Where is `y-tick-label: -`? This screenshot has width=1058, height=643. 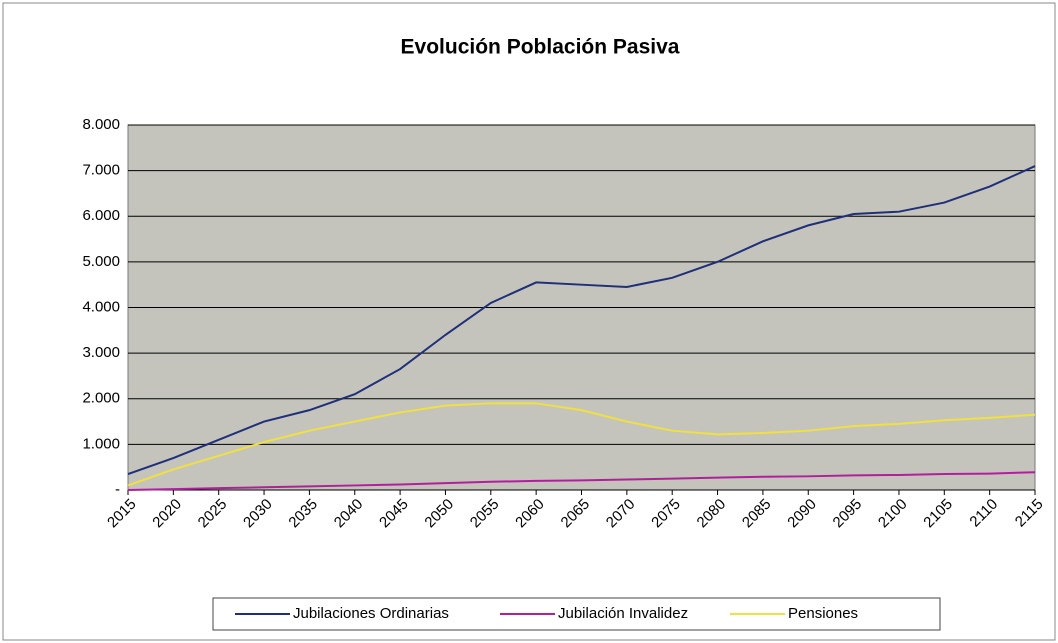
y-tick-label: - is located at coordinates (117, 489).